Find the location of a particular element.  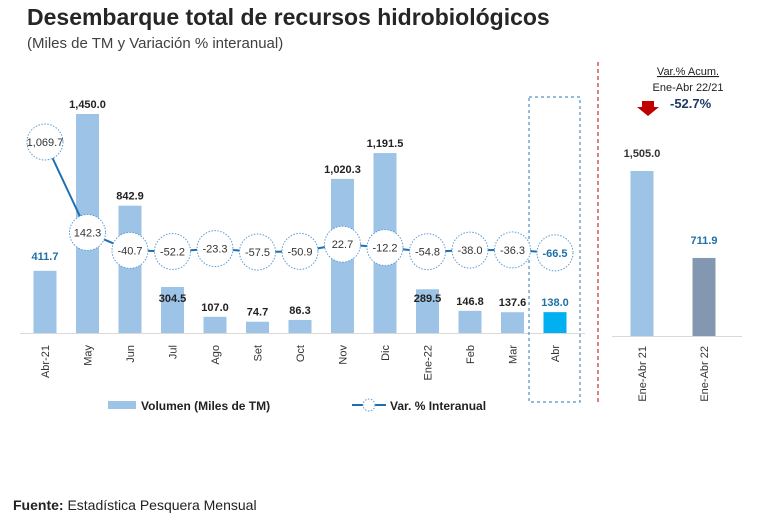

bar-oct is located at coordinates (300, 326).